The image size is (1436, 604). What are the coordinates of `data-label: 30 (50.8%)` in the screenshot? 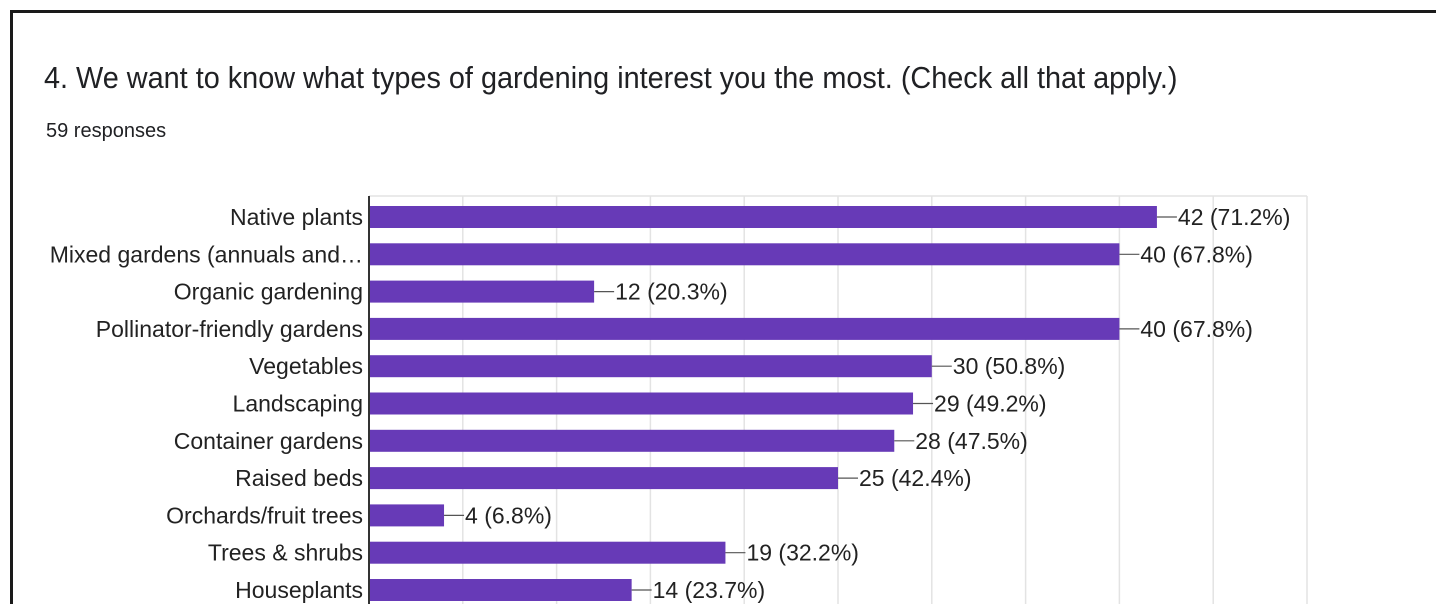 It's located at (1009, 366).